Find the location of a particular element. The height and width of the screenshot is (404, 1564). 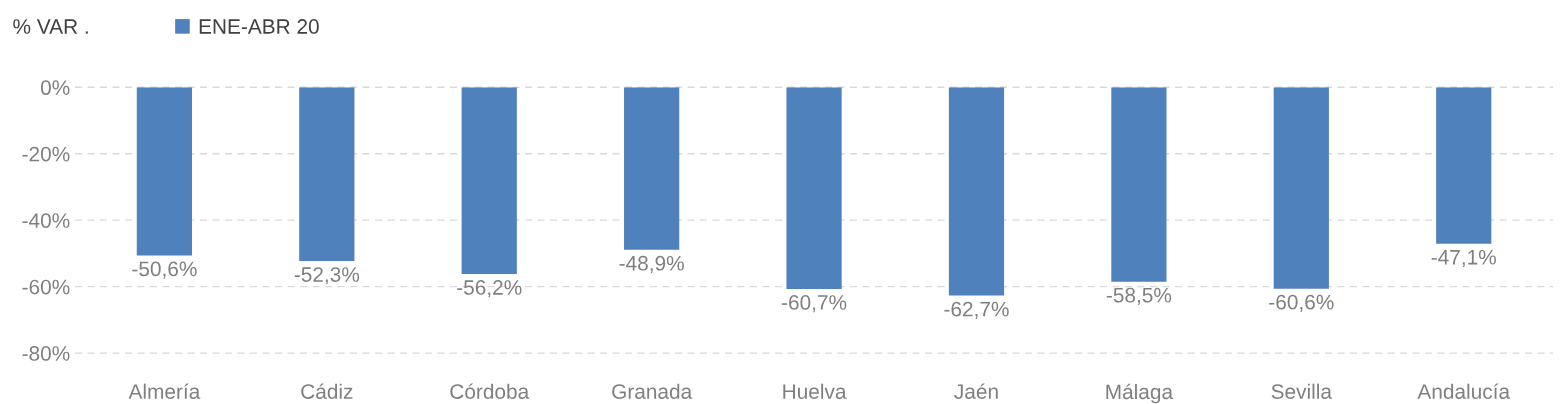

legend-label: ENE-ABR 20 is located at coordinates (259, 26).